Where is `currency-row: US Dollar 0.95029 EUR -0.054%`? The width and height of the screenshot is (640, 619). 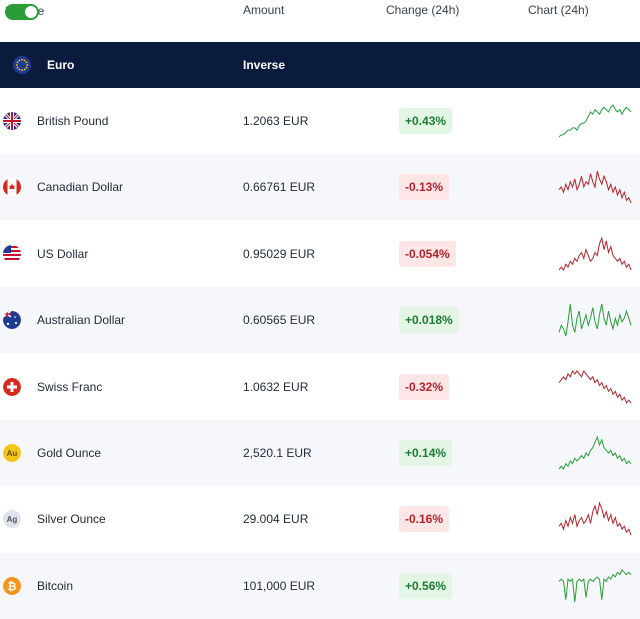
currency-row: US Dollar 0.95029 EUR -0.054% is located at coordinates (320, 254).